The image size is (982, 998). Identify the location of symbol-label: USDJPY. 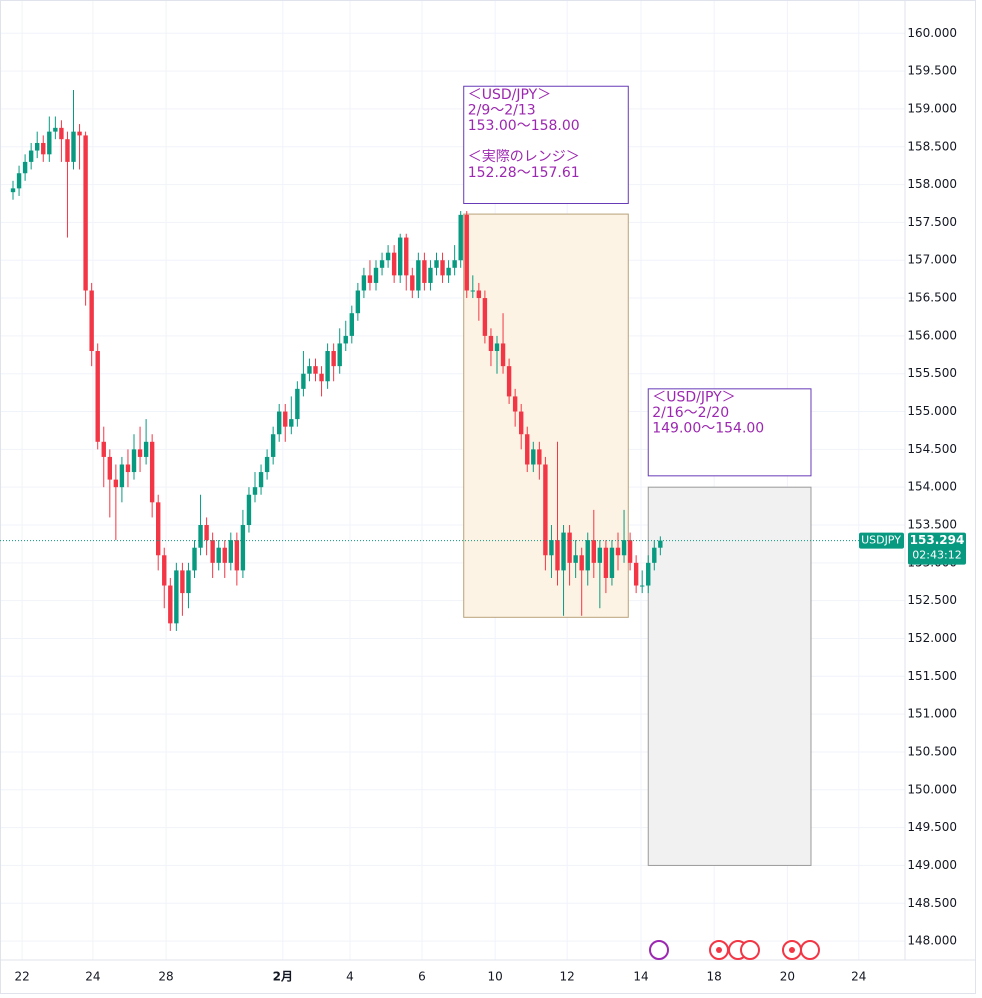
(881, 540).